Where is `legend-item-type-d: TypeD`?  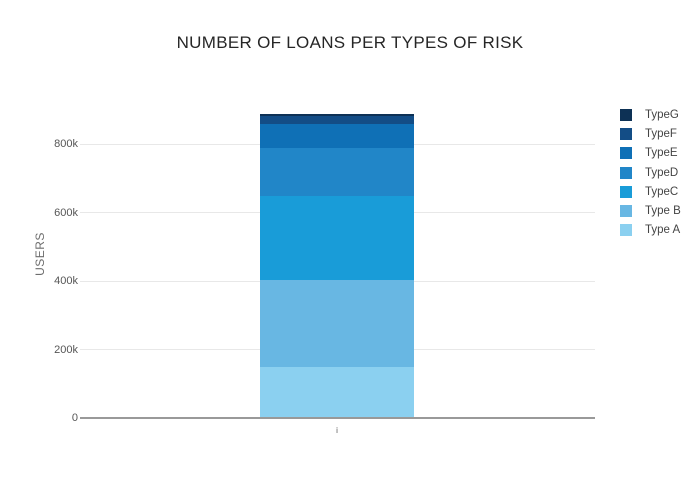
legend-item-type-d: TypeD is located at coordinates (650, 172).